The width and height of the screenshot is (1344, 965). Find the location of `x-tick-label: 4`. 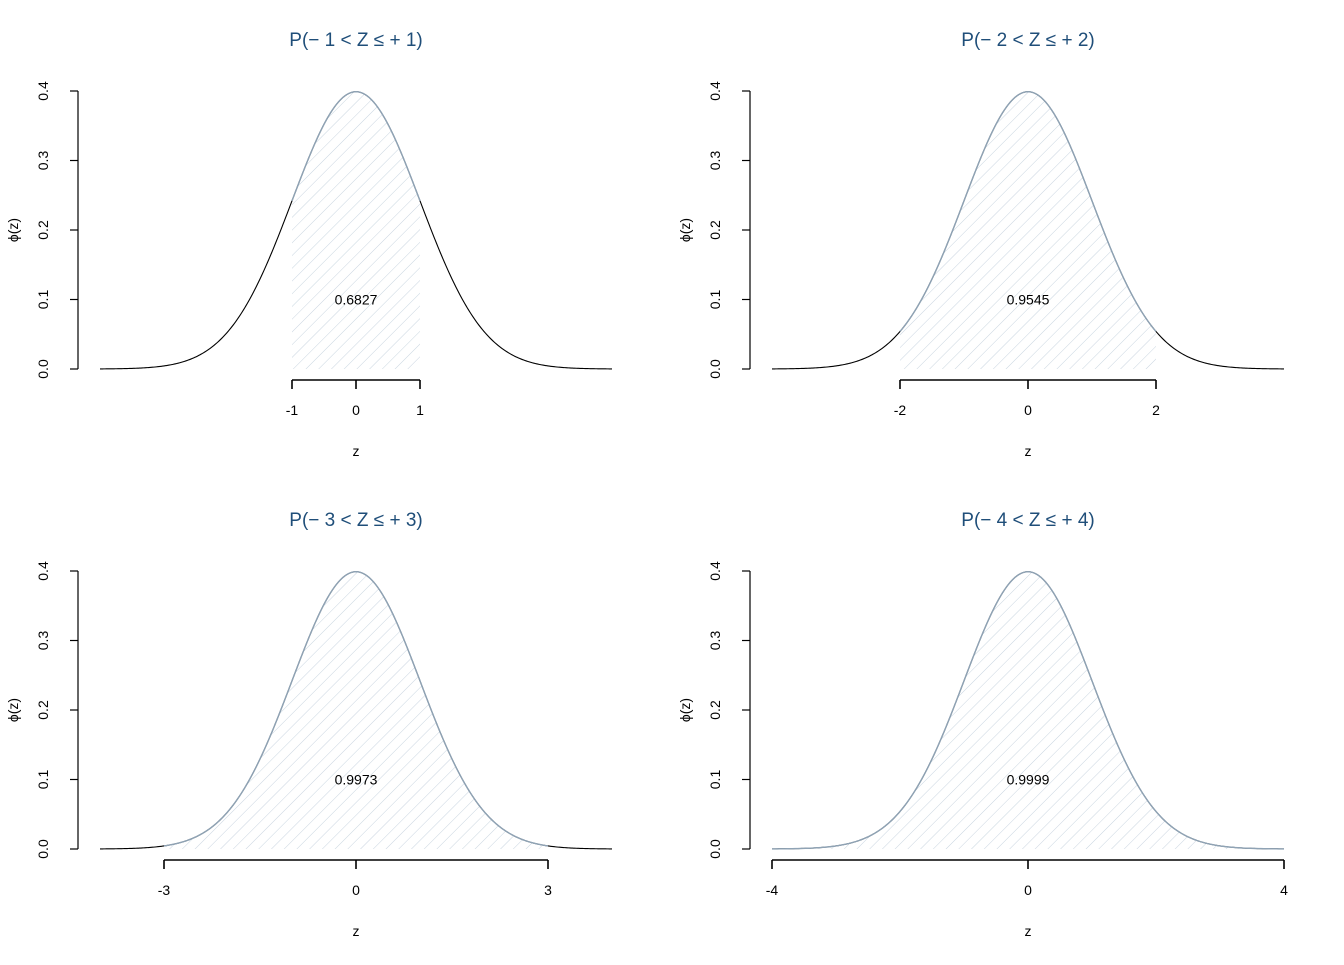

x-tick-label: 4 is located at coordinates (1284, 890).